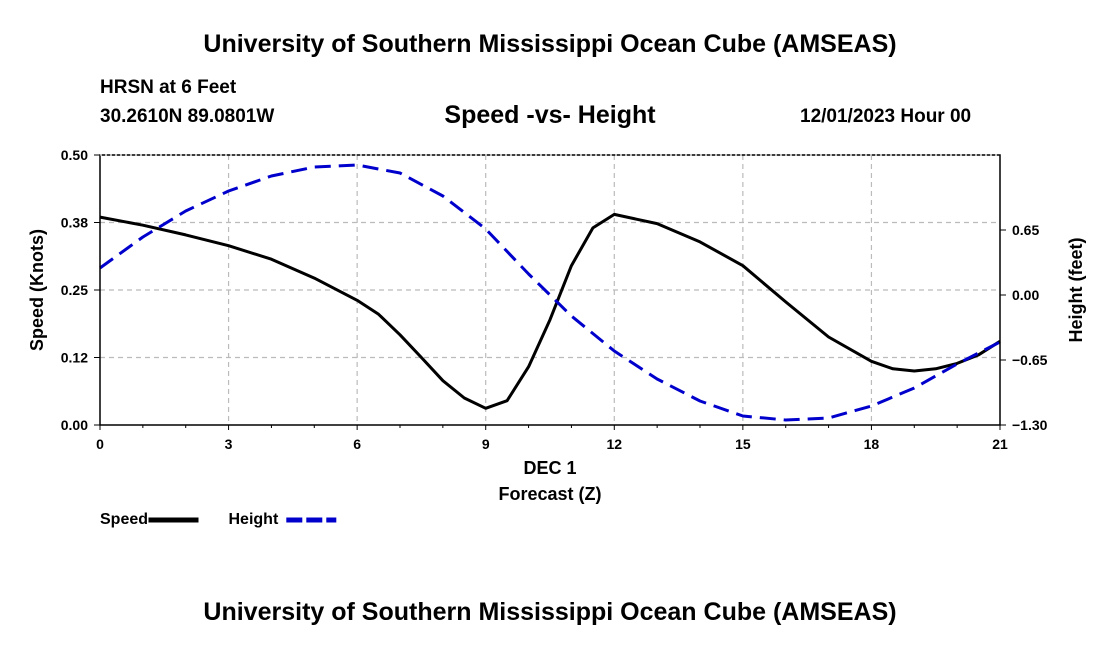 This screenshot has height=650, width=1100. I want to click on x-axis-label: Forecast (Z), so click(549, 494).